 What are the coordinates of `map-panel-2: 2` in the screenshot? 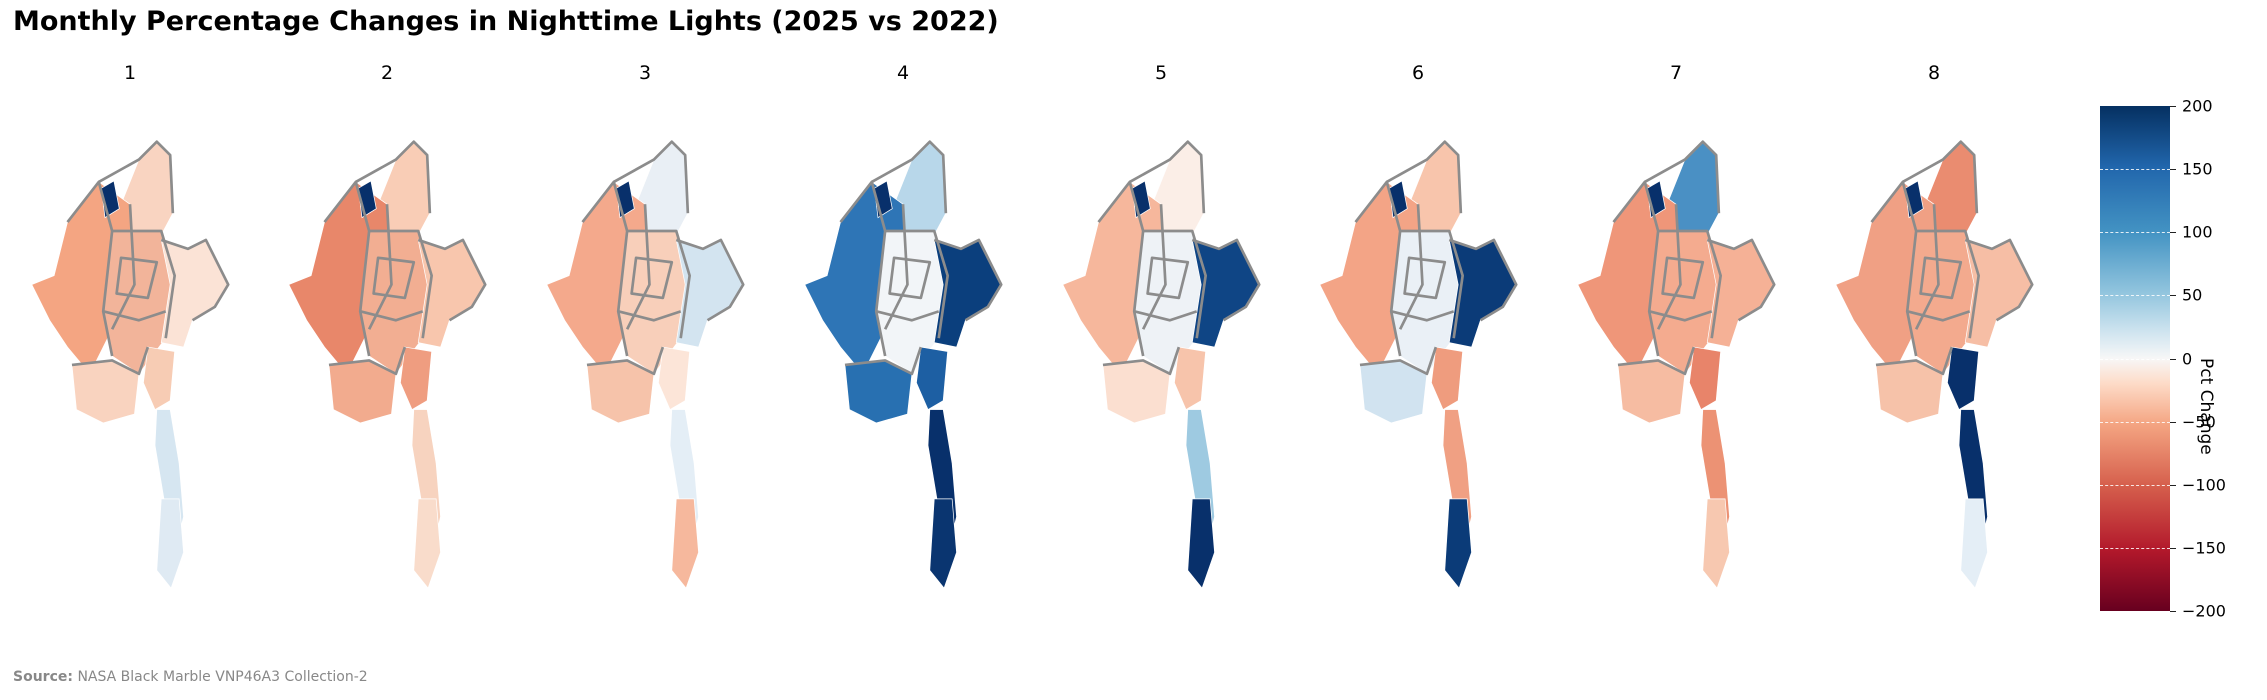 It's located at (387, 332).